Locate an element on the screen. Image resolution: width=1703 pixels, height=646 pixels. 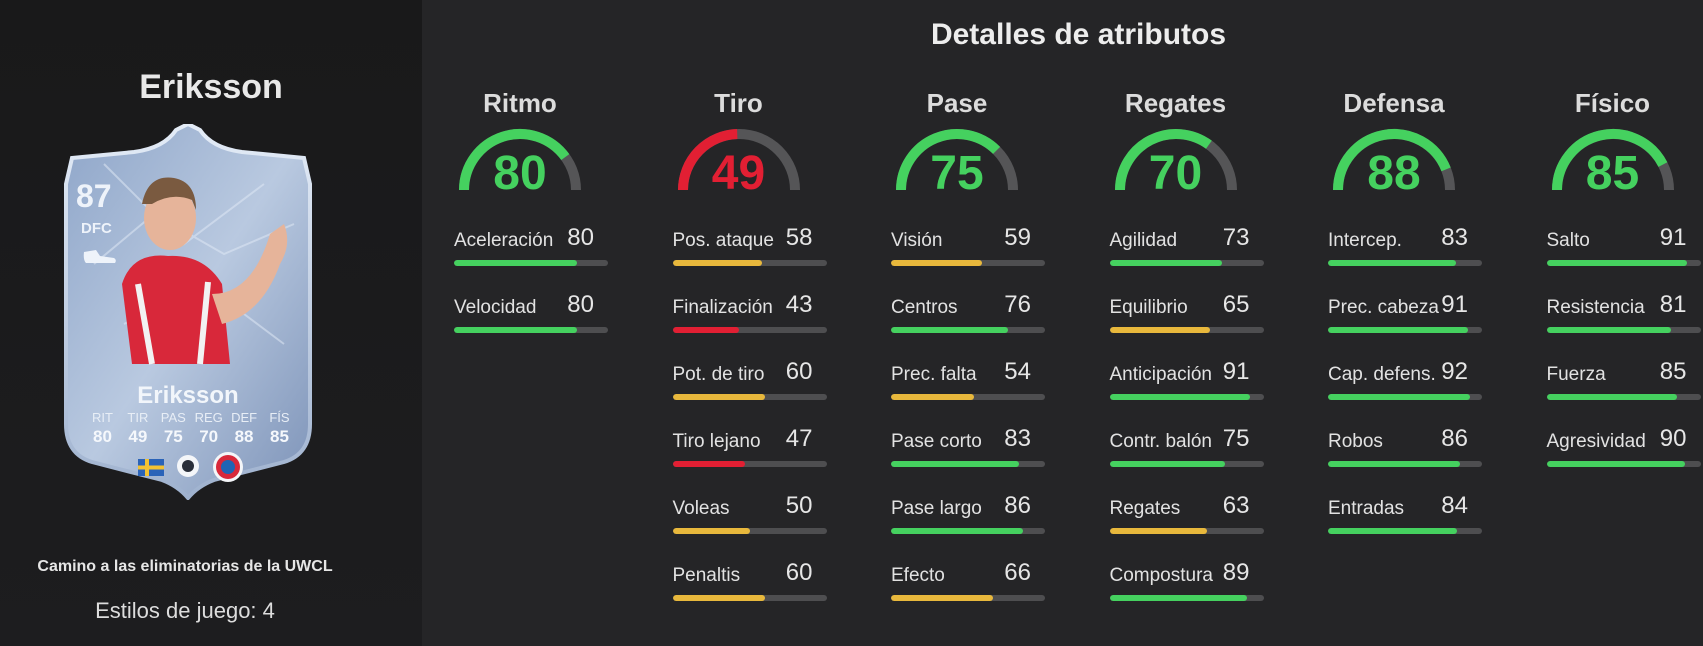
attribute-row: Velocidad 80 is located at coordinates (524, 322).